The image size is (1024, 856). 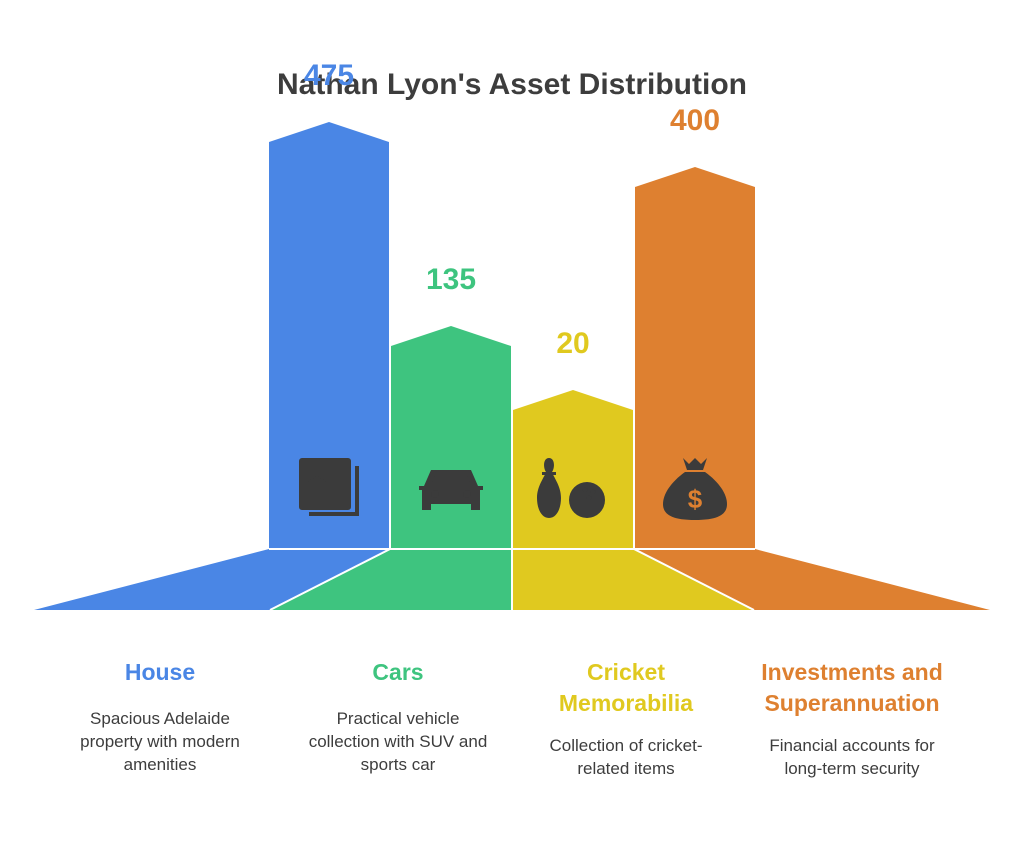 I want to click on bowling-icon, so click(x=571, y=488).